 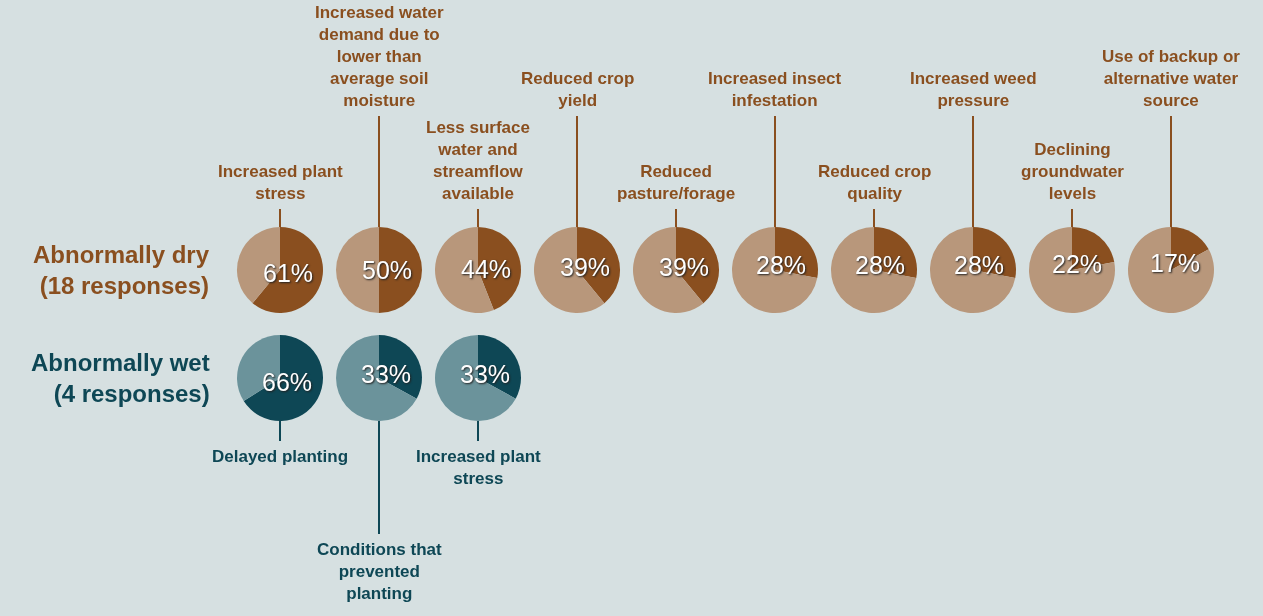 I want to click on text: Conditions that prevented planting, so click(x=379, y=572).